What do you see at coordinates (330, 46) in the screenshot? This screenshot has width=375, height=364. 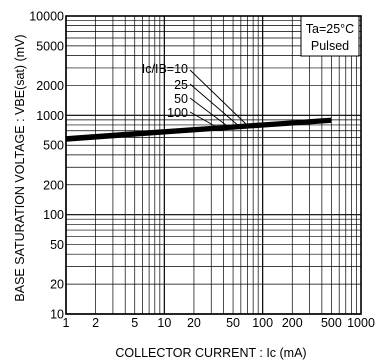 I see `condition-pulsed: Pulsed` at bounding box center [330, 46].